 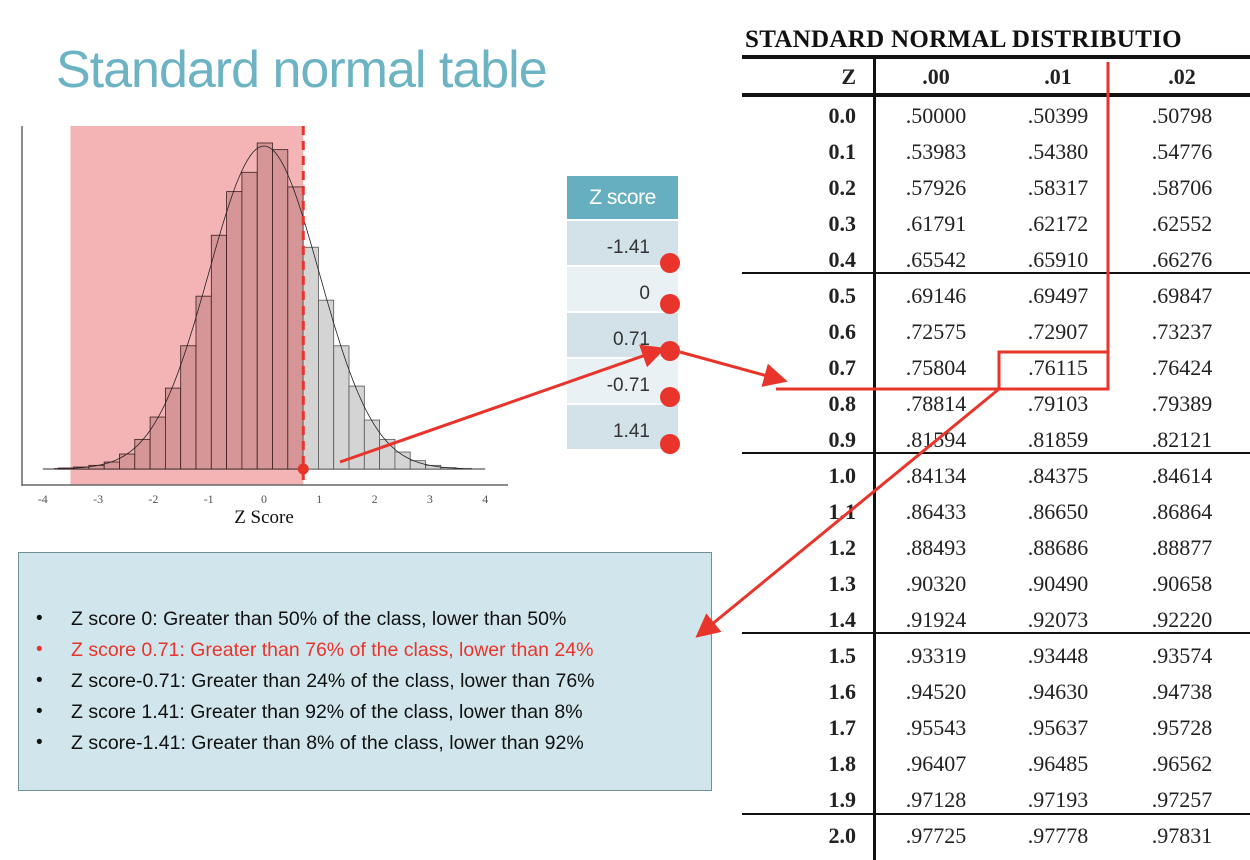 I want to click on probability-cell: .81594, so click(x=936, y=439).